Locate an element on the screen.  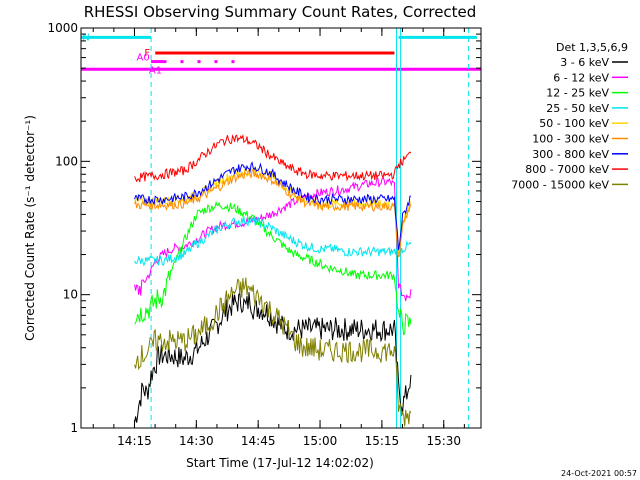
flag-label: A0 is located at coordinates (143, 58).